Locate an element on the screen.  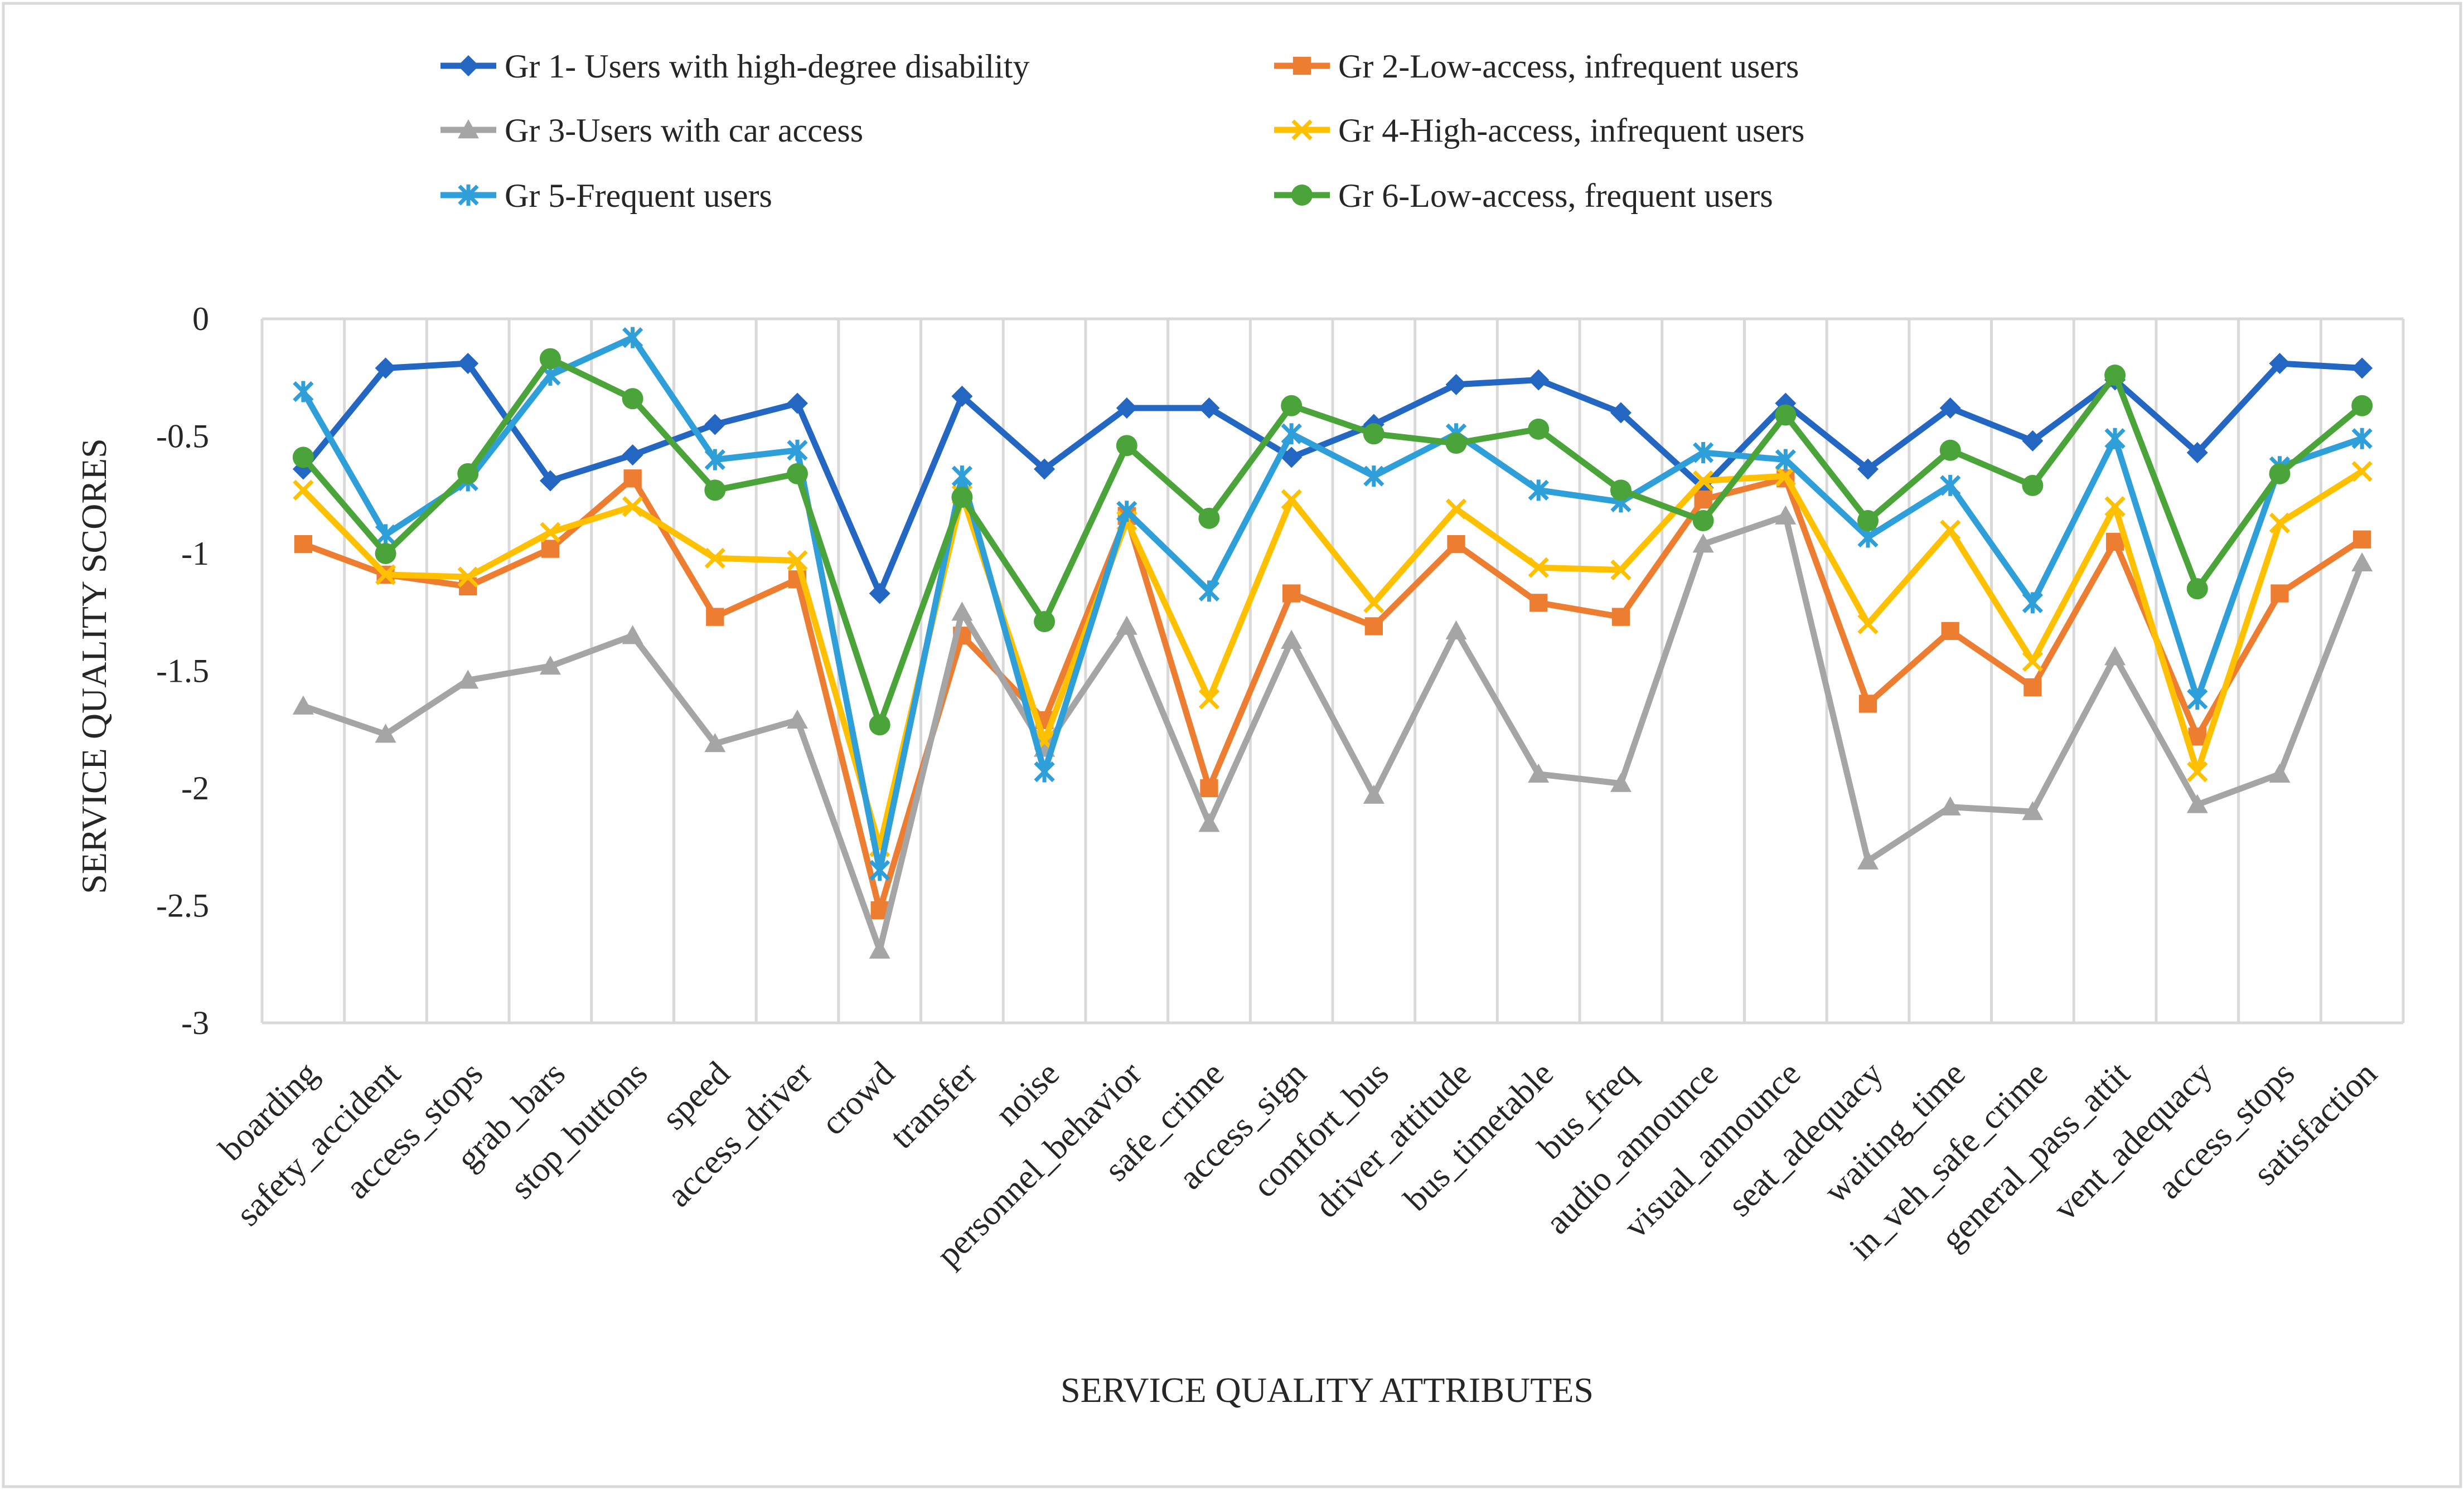
legend-label: Gr 1- Users with high-degree disability is located at coordinates (767, 66).